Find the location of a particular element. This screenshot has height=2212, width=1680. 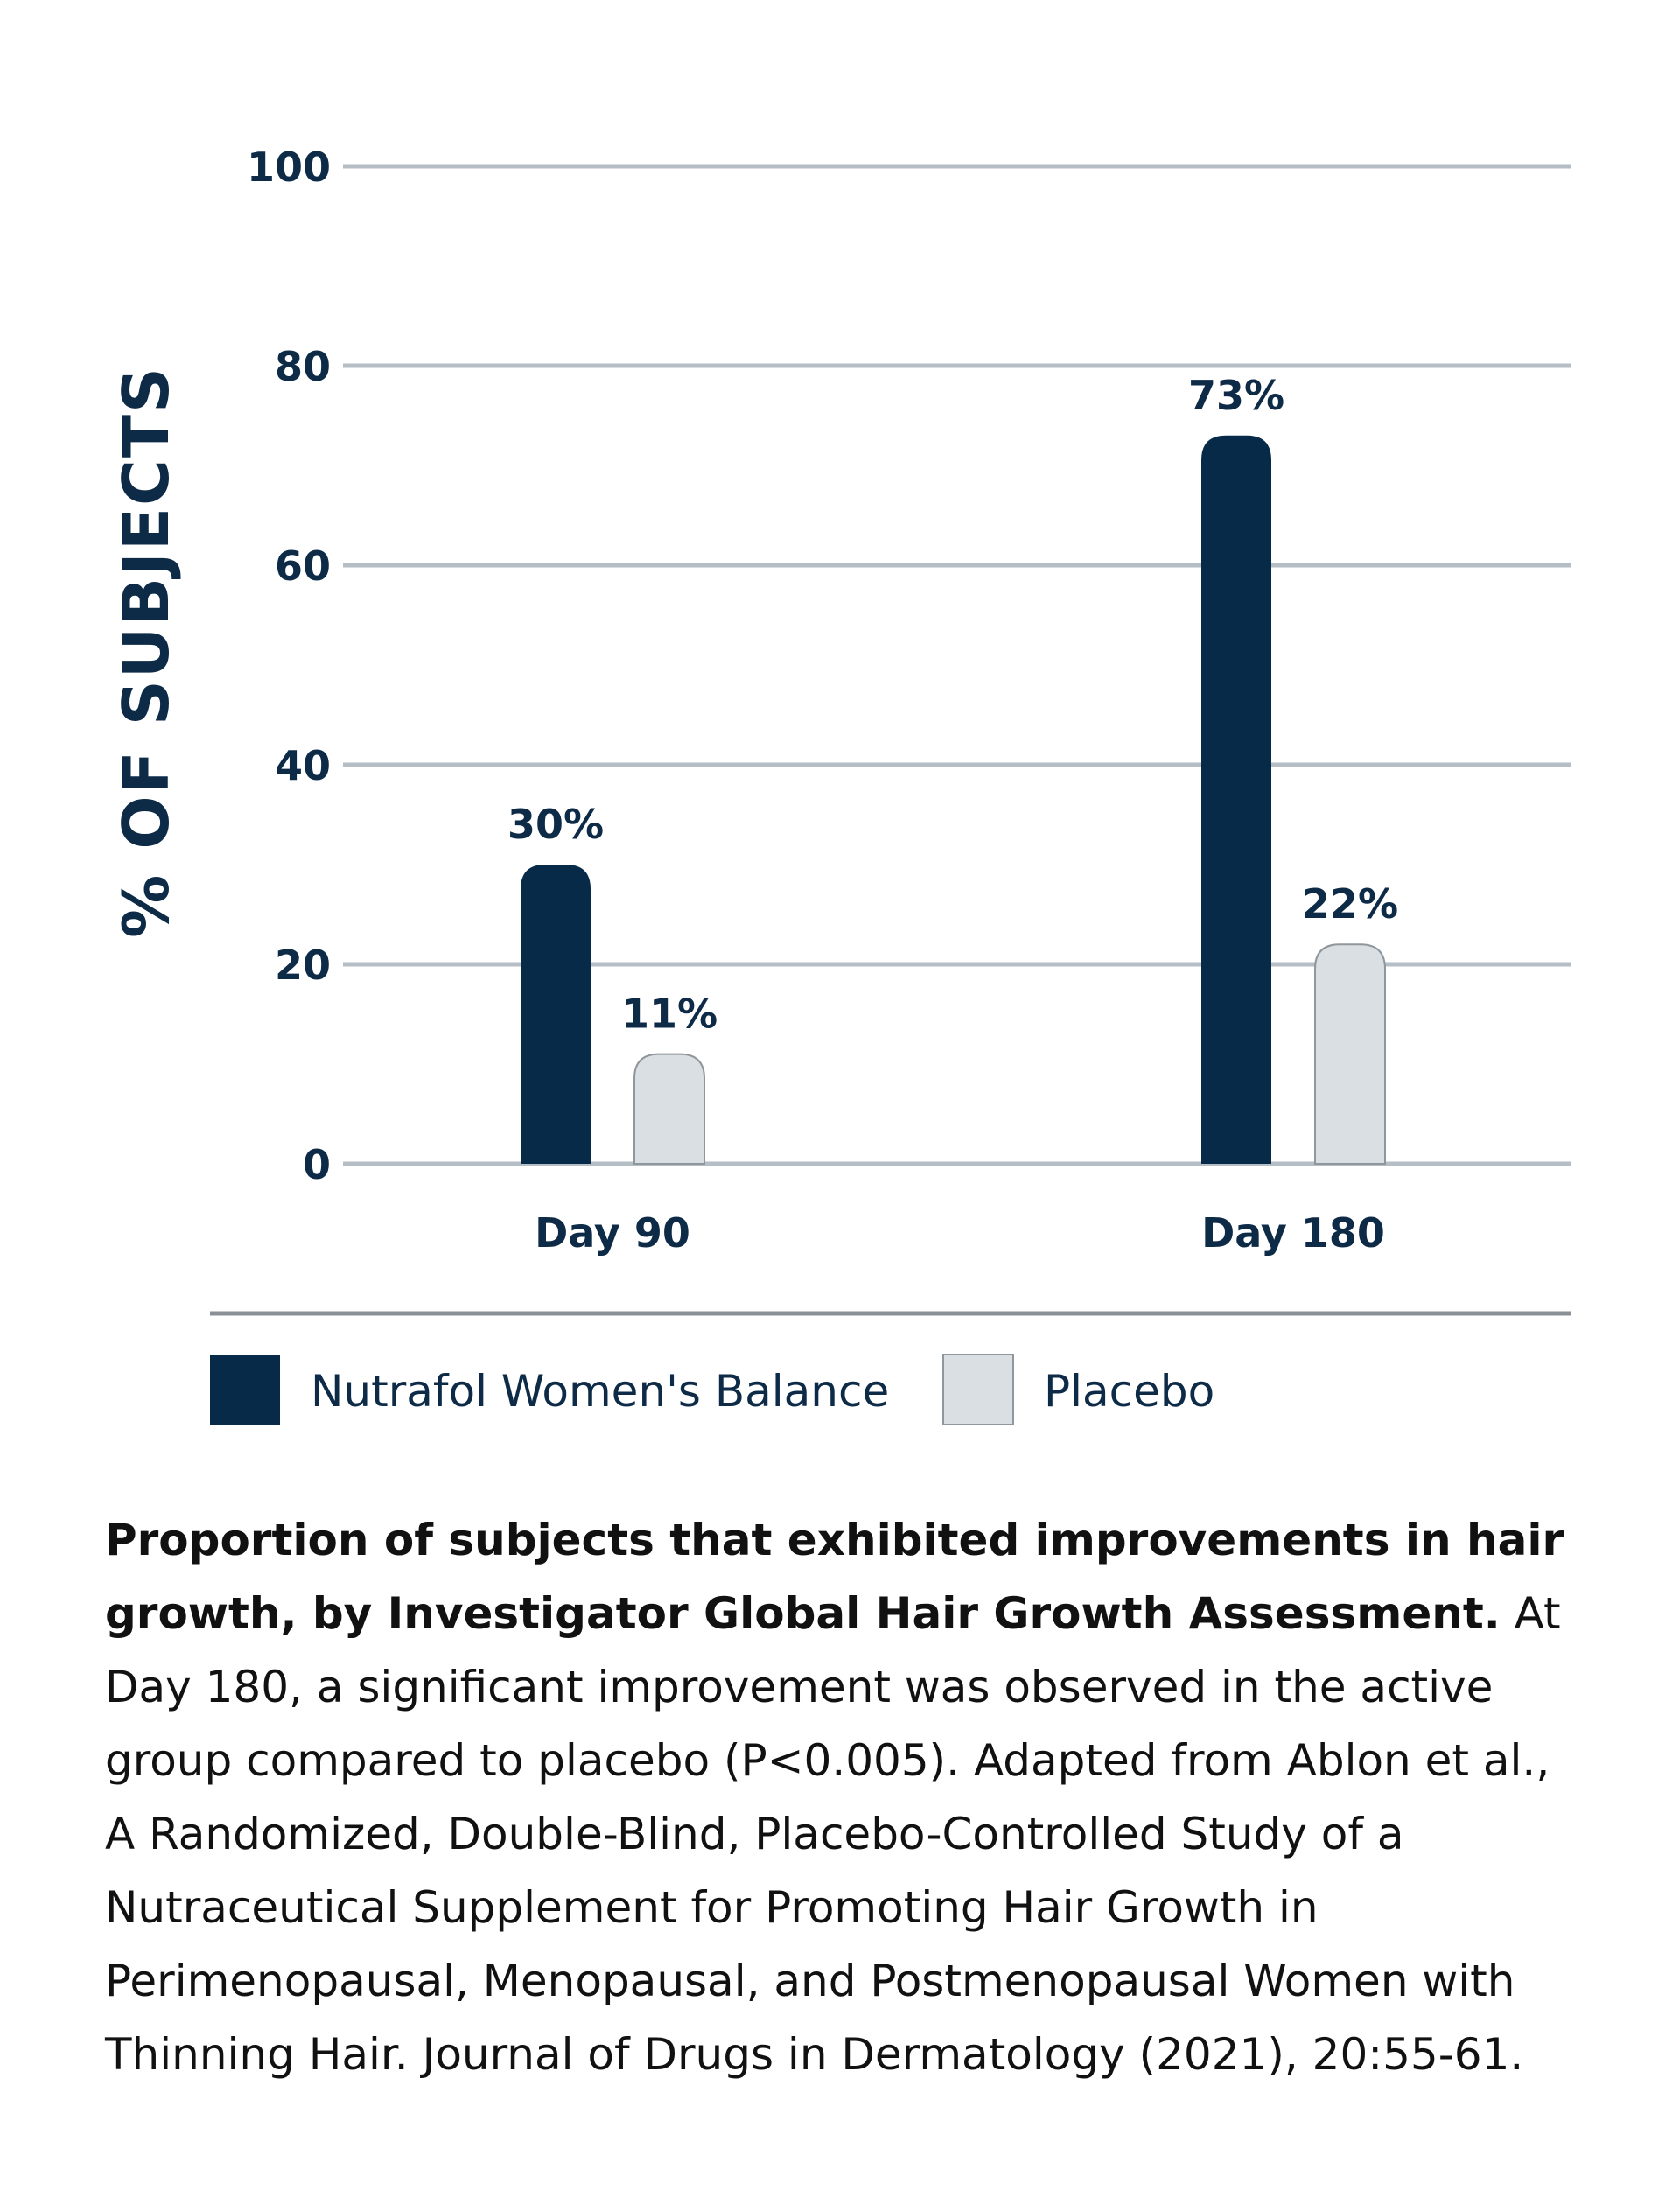

data-label-nutrafol-women-s-balance-day-90: 30% is located at coordinates (556, 824).